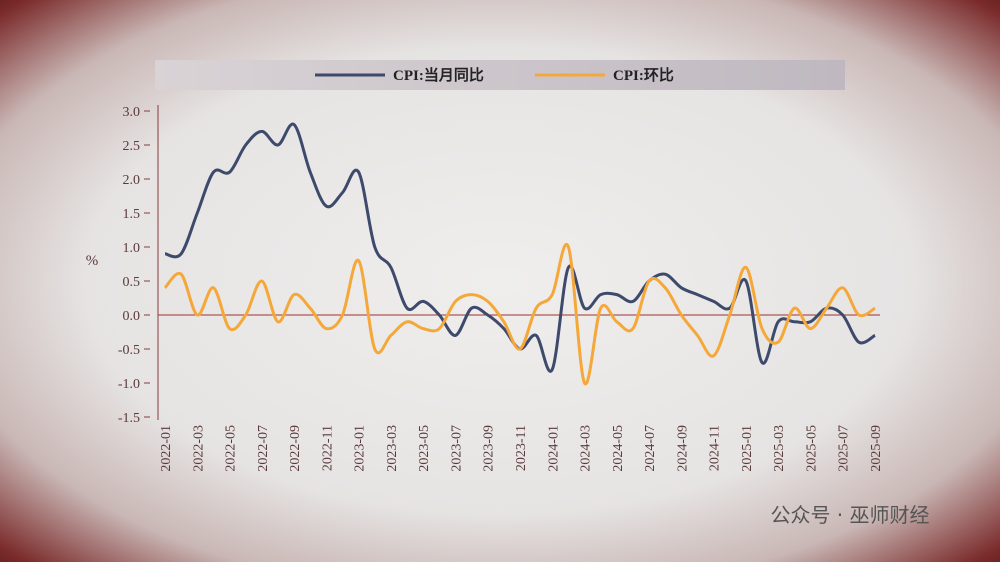  What do you see at coordinates (715, 448) in the screenshot?
I see `x-tick-label: 2024-11` at bounding box center [715, 448].